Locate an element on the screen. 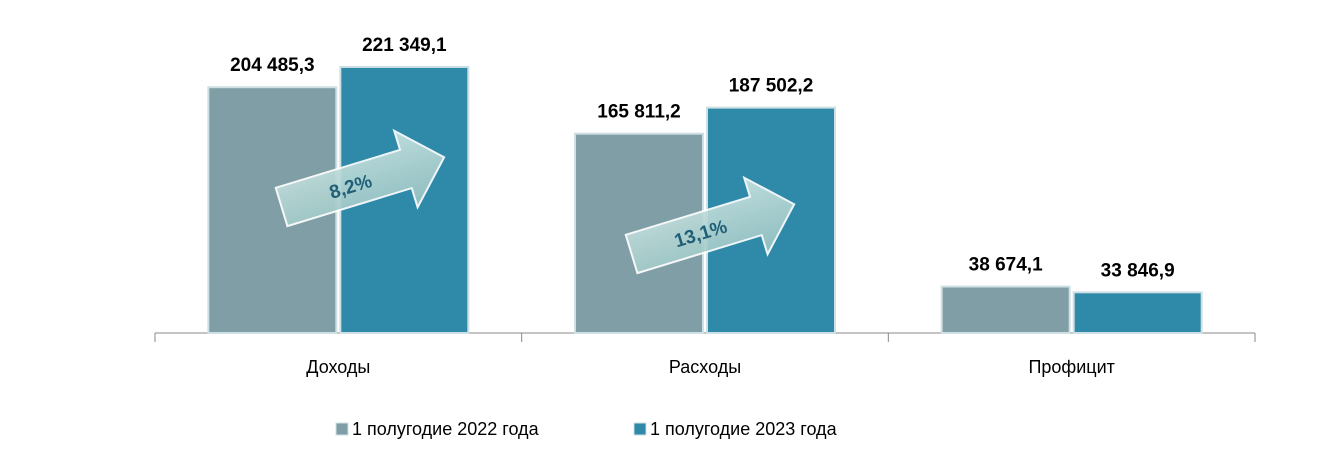 This screenshot has height=453, width=1328. x-tick-label: Доходы is located at coordinates (338, 367).